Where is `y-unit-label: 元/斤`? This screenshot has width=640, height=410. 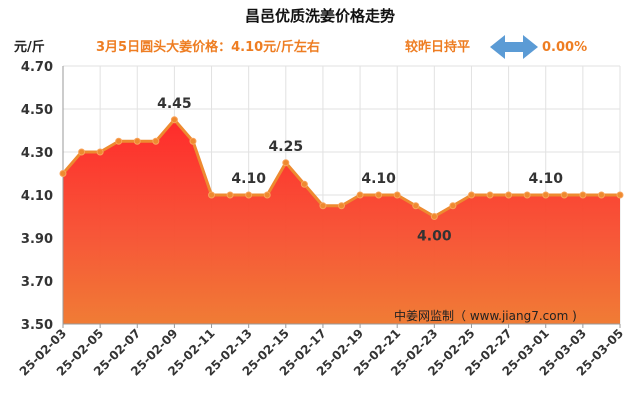 y-unit-label: 元/斤 is located at coordinates (29, 47).